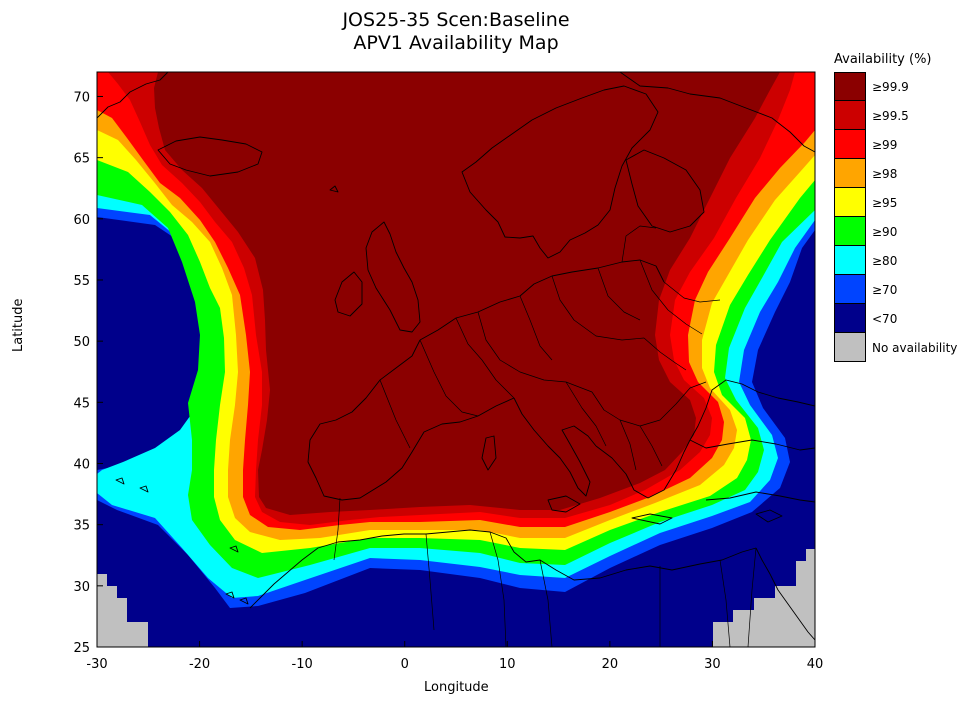  What do you see at coordinates (96, 664) in the screenshot?
I see `x-tick-label: -30` at bounding box center [96, 664].